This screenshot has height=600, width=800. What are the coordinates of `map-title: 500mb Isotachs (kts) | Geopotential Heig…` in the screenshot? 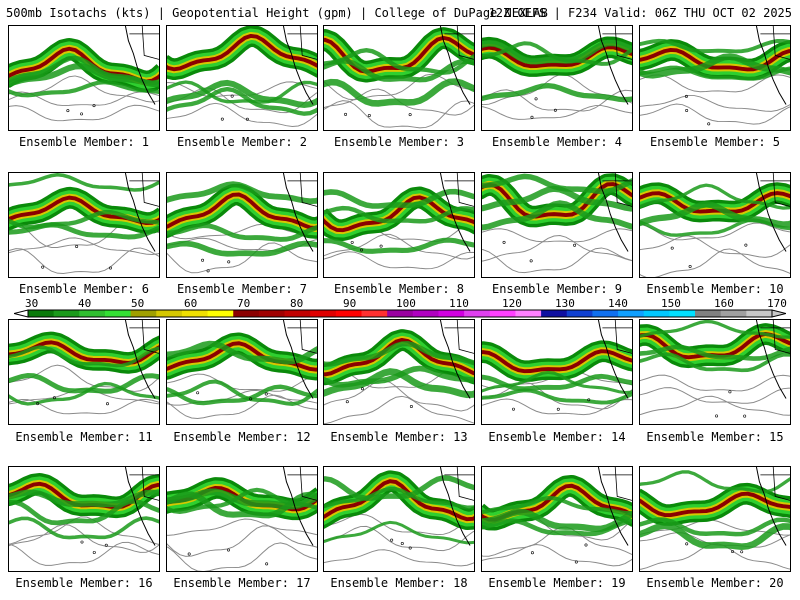 It's located at (277, 13).